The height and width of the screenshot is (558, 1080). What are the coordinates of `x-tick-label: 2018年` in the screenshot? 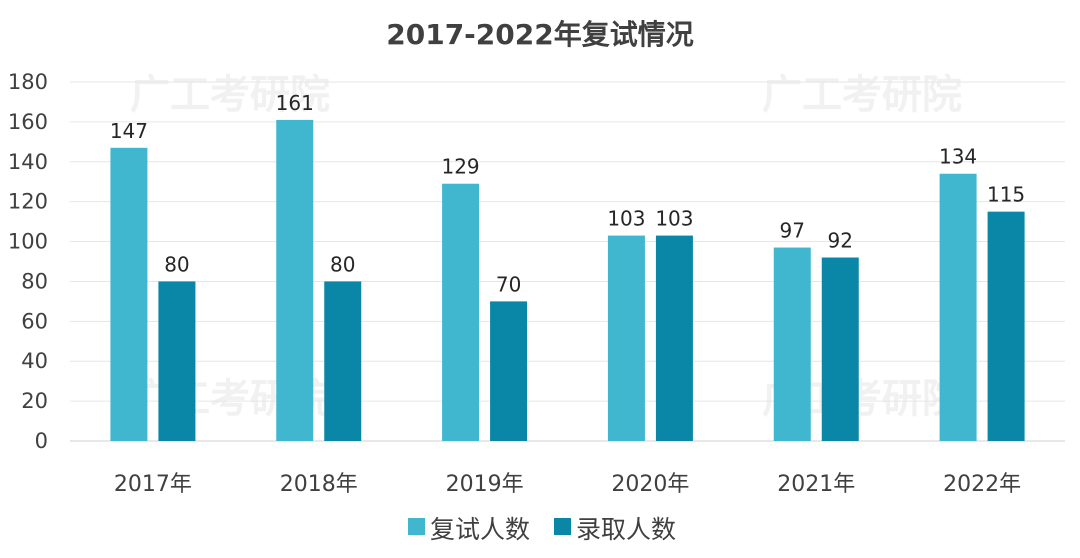 It's located at (319, 484).